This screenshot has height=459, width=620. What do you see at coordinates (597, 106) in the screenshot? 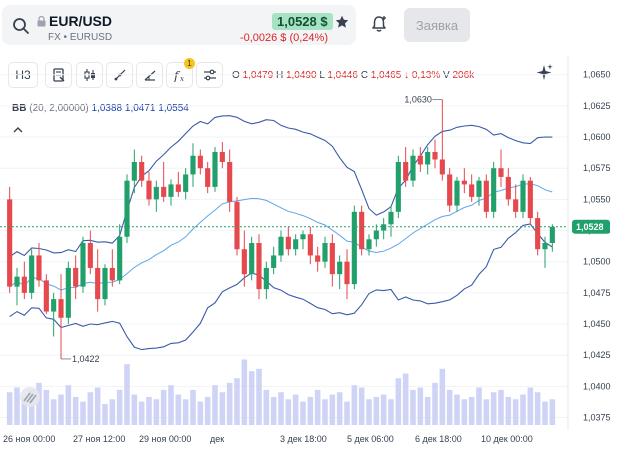
I see `y-tick-label: 1,0625` at bounding box center [597, 106].